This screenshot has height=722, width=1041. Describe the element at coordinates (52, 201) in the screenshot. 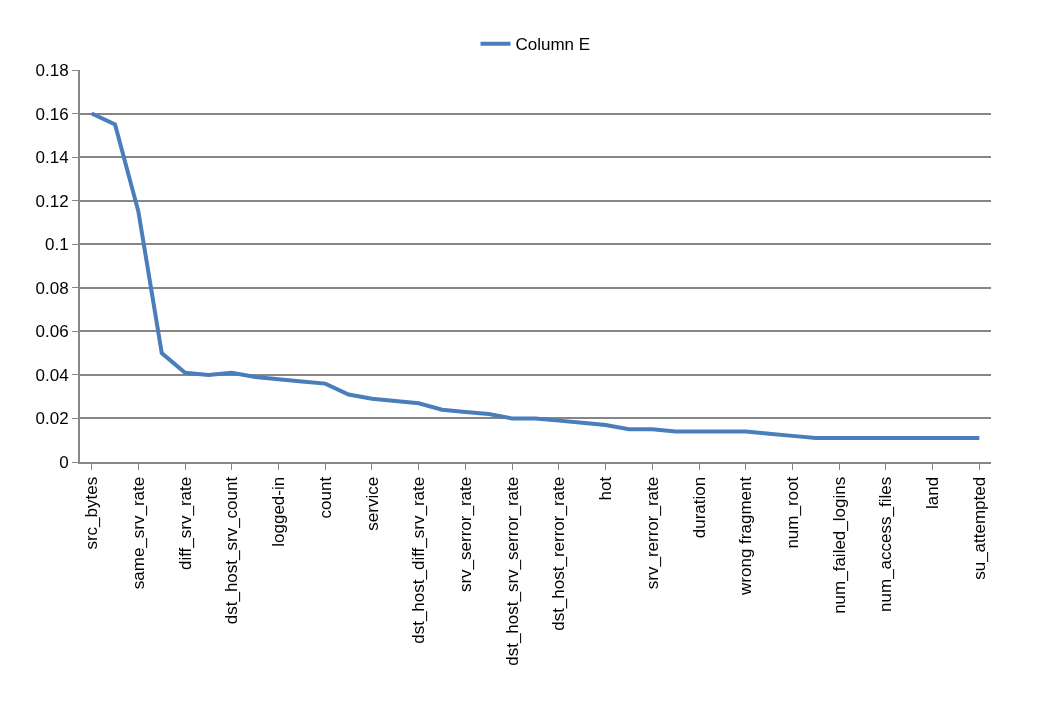

I see `y-tick-label: 0.12` at that location.